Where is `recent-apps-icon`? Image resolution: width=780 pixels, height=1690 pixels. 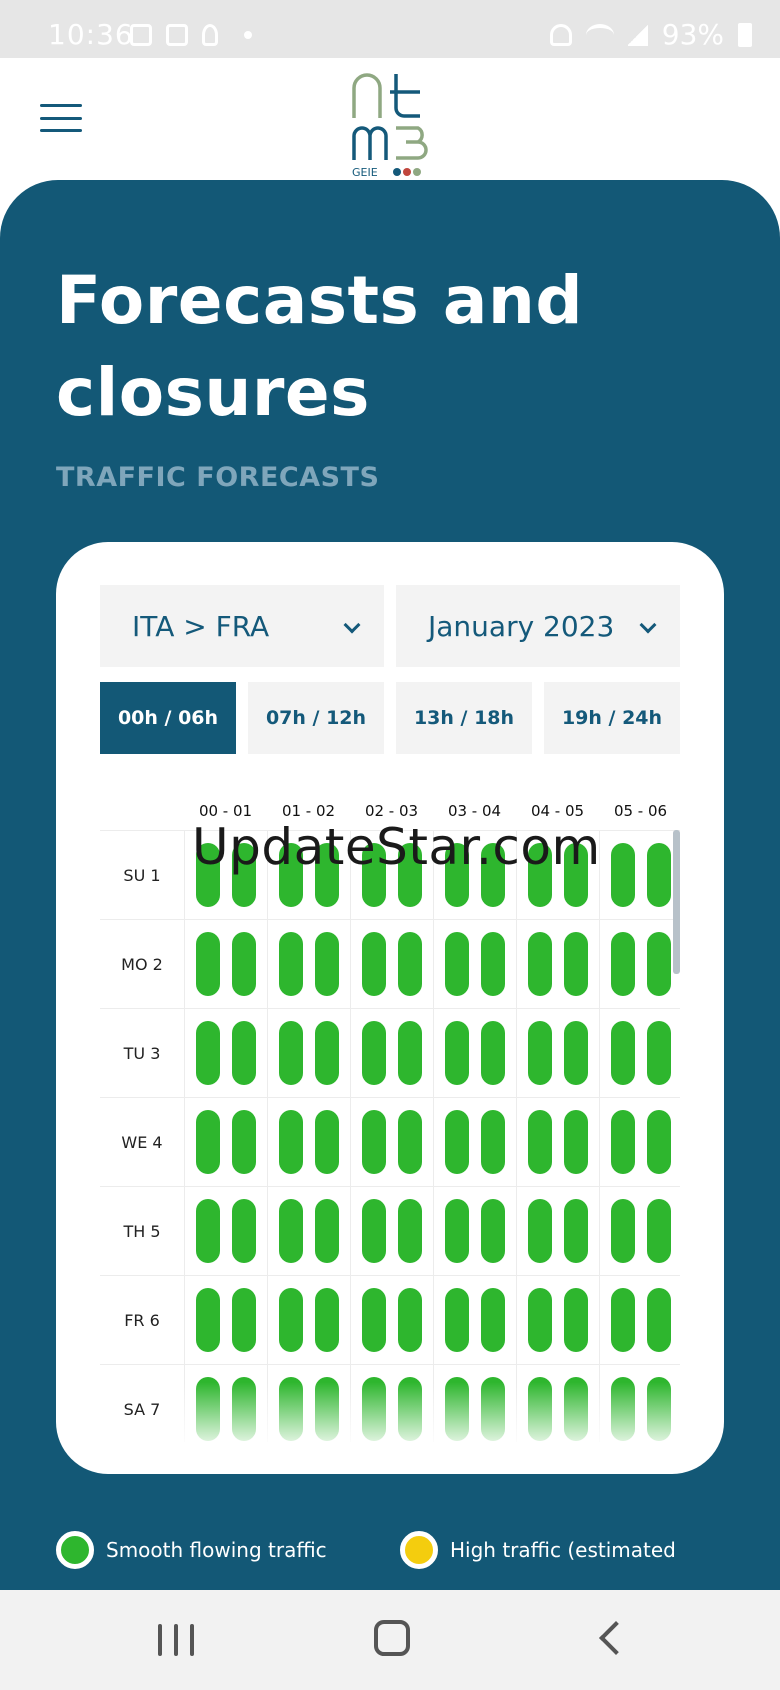
recent-apps-icon is located at coordinates (176, 1640).